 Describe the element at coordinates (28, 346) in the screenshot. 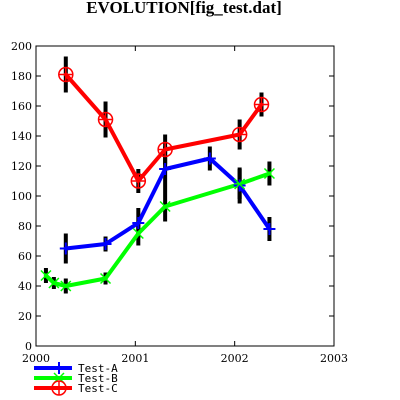

I see `y-tick-label: 0` at that location.